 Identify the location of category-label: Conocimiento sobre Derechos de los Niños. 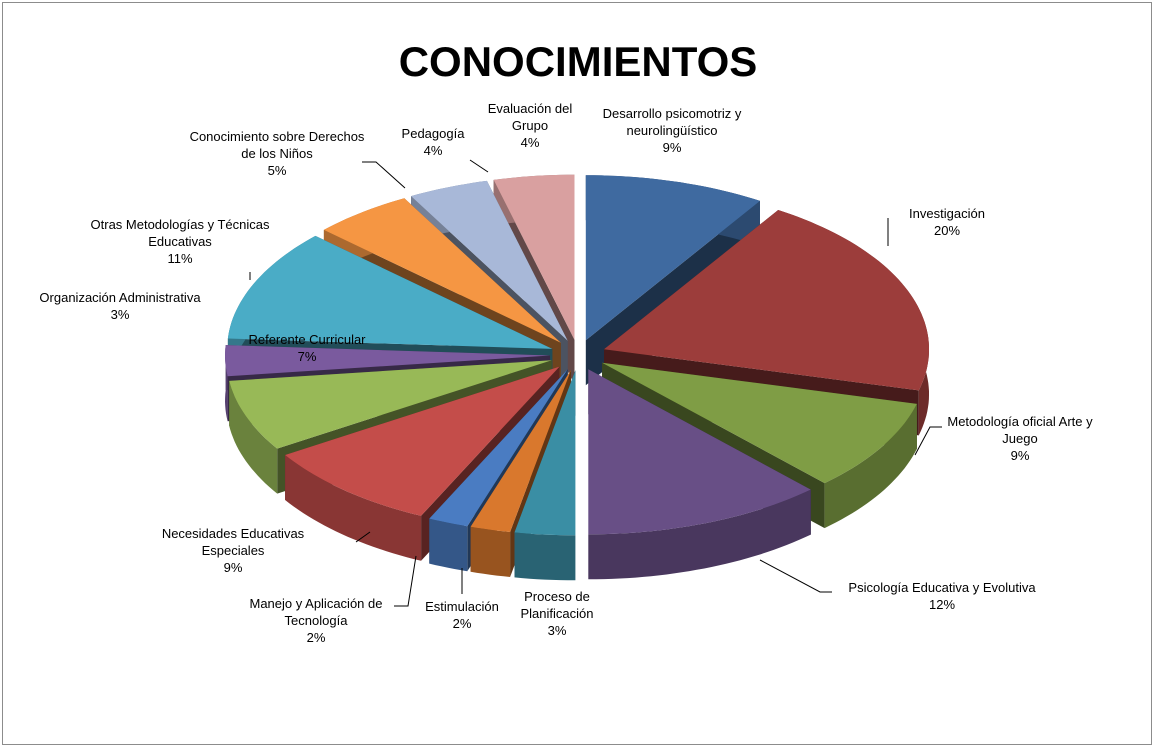
(277, 145).